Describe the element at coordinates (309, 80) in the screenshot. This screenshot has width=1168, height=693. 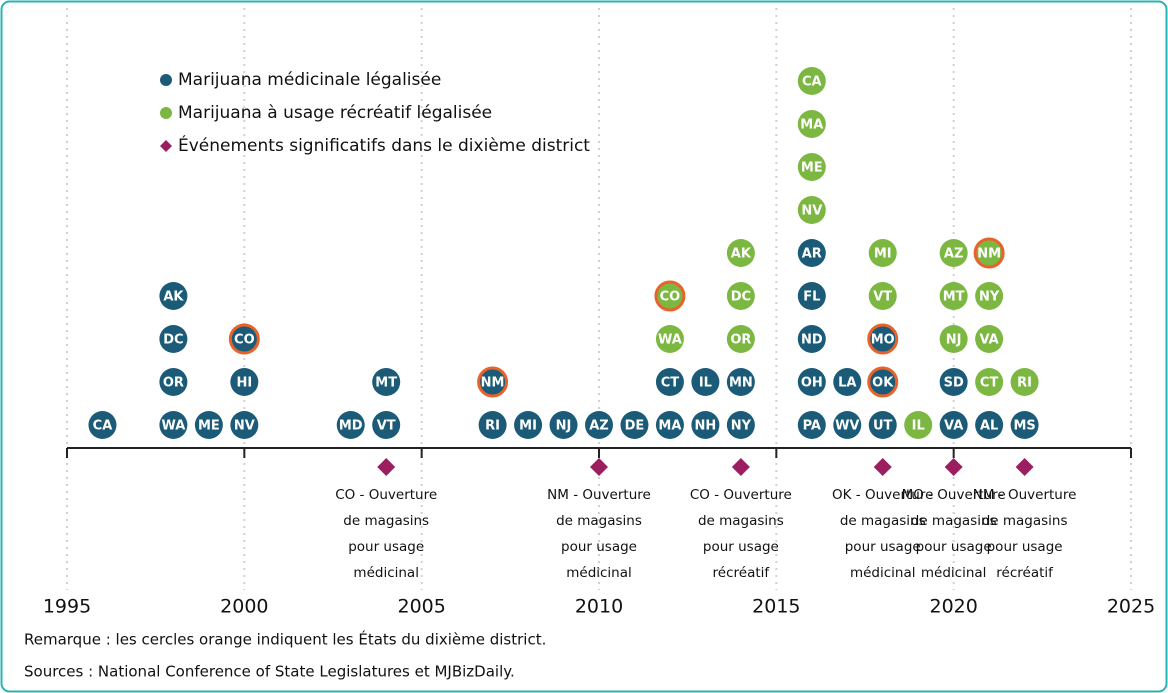
I see `legend-label: Marijuana médicinale légalisée` at that location.